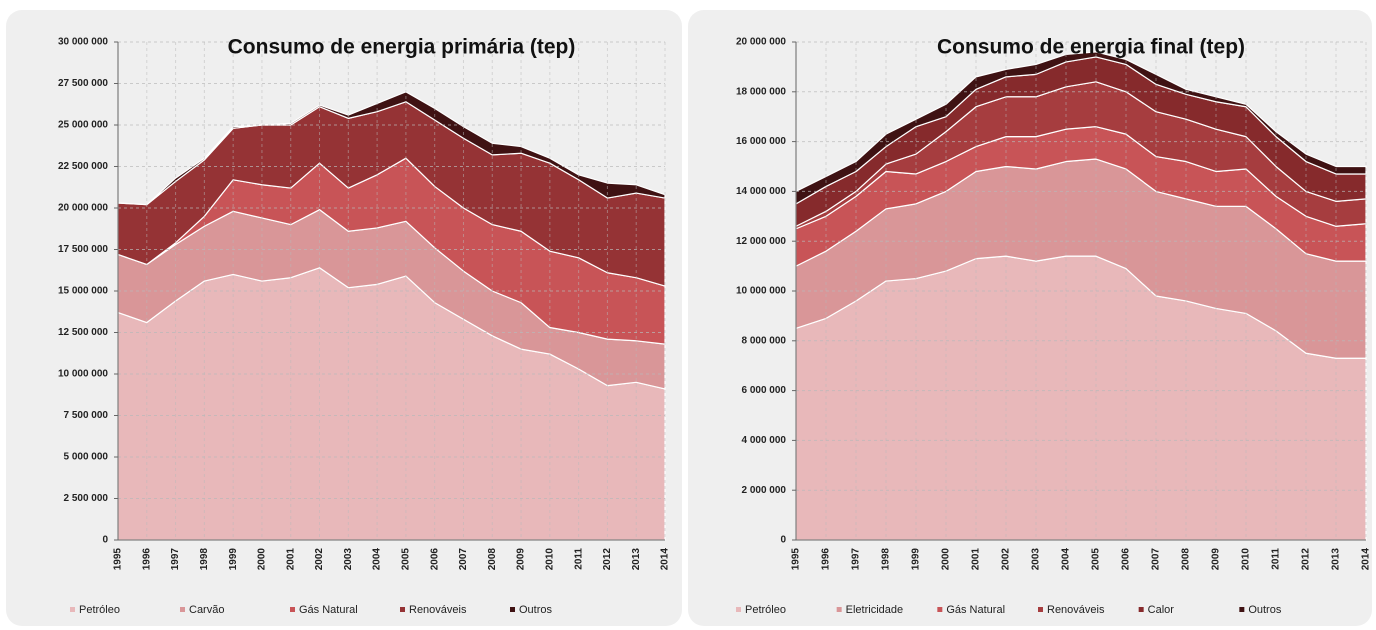 The image size is (1376, 630). Describe the element at coordinates (83, 249) in the screenshot. I see `y-tick-label: 17 500 000` at that location.